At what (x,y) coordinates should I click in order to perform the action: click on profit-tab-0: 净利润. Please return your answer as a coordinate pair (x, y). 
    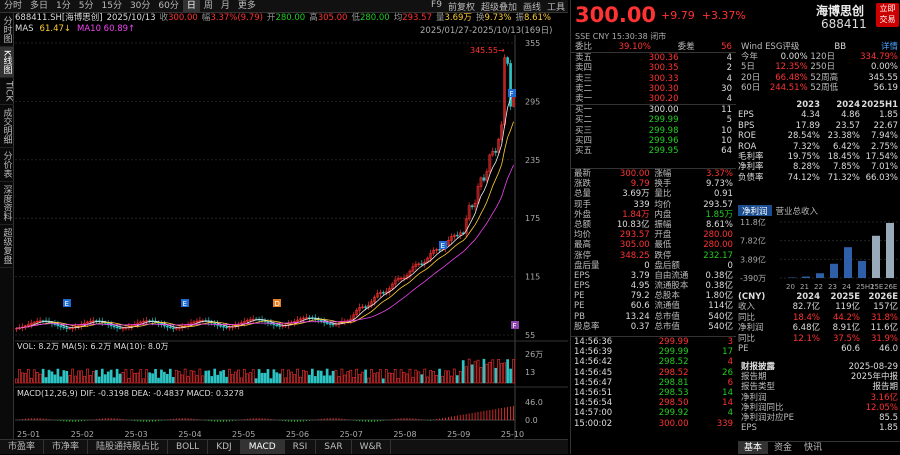
    Looking at the image, I should click on (755, 210).